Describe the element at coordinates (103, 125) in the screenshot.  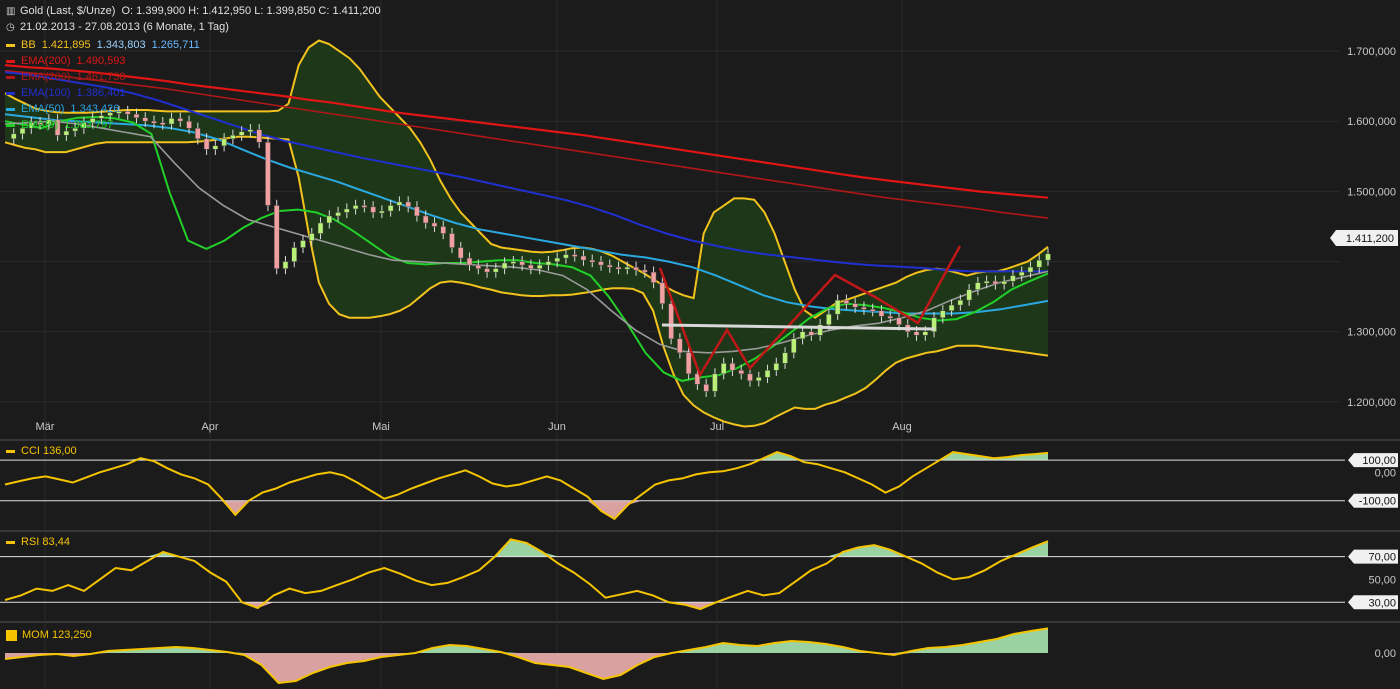
I see `legend-row-5: EMA(9) 1.383,797` at that location.